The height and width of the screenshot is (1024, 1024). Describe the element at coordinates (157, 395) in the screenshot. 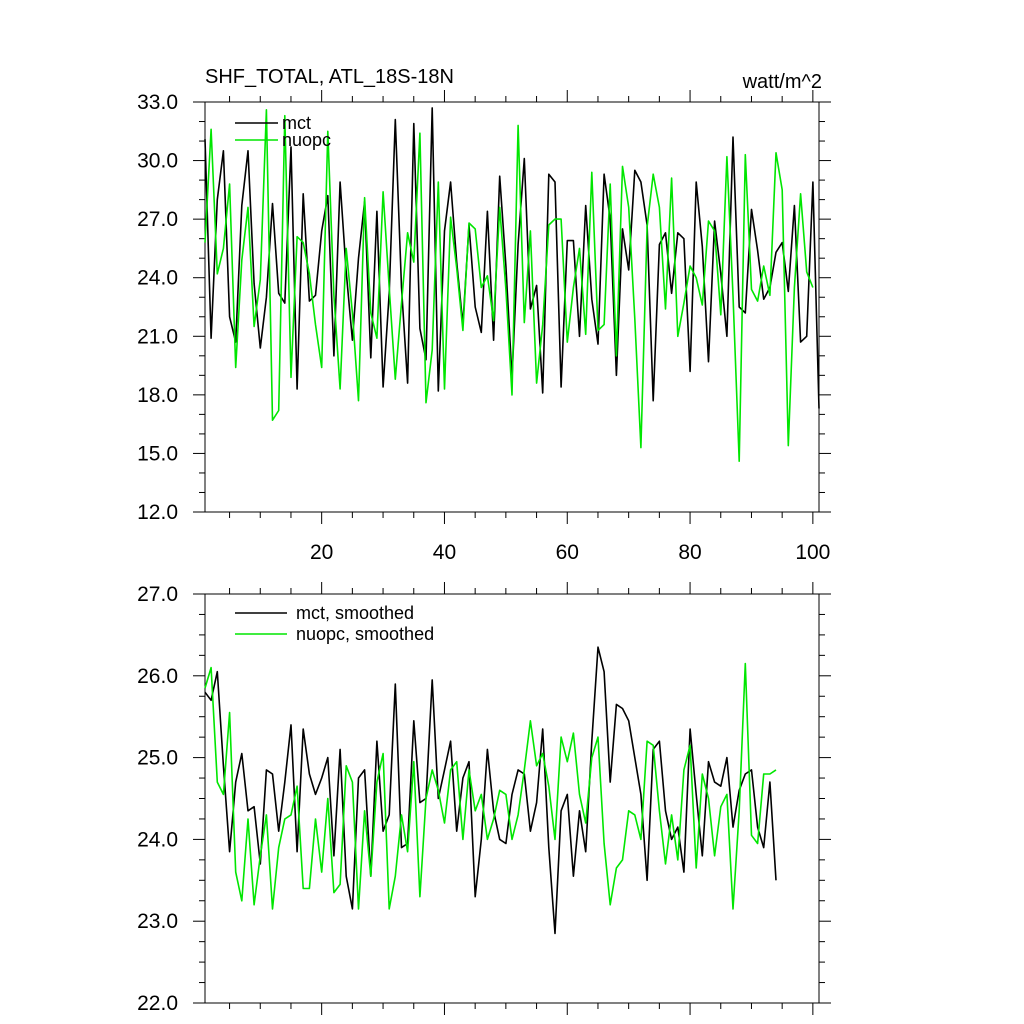

I see `y-tick-label: 18.0` at that location.